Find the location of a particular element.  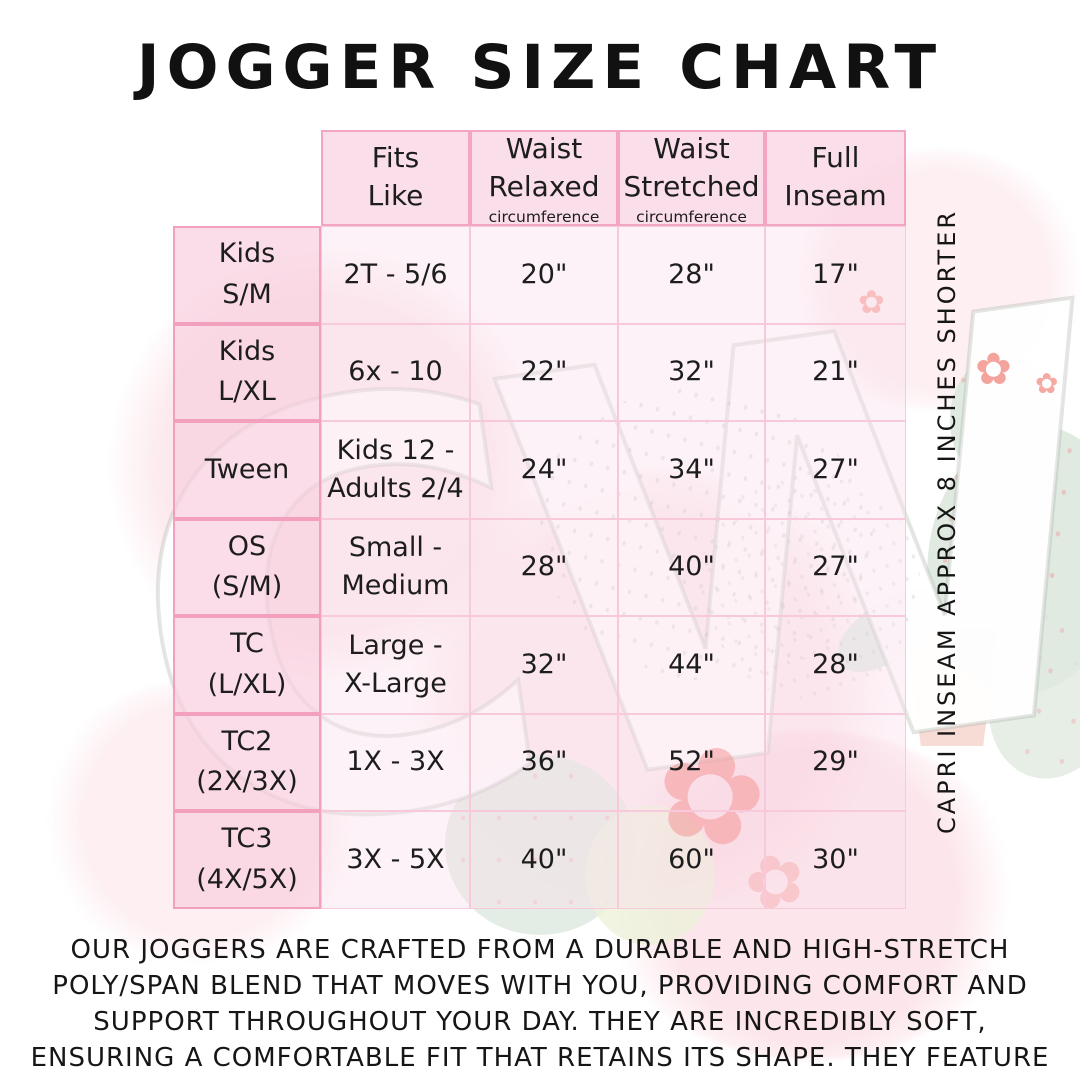

size-cell: Small - Medium is located at coordinates (395, 567).